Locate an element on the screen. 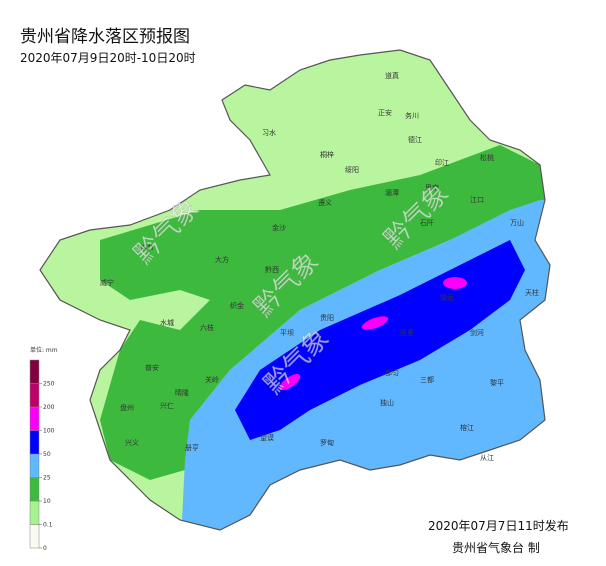  county-label: 普安 is located at coordinates (152, 367).